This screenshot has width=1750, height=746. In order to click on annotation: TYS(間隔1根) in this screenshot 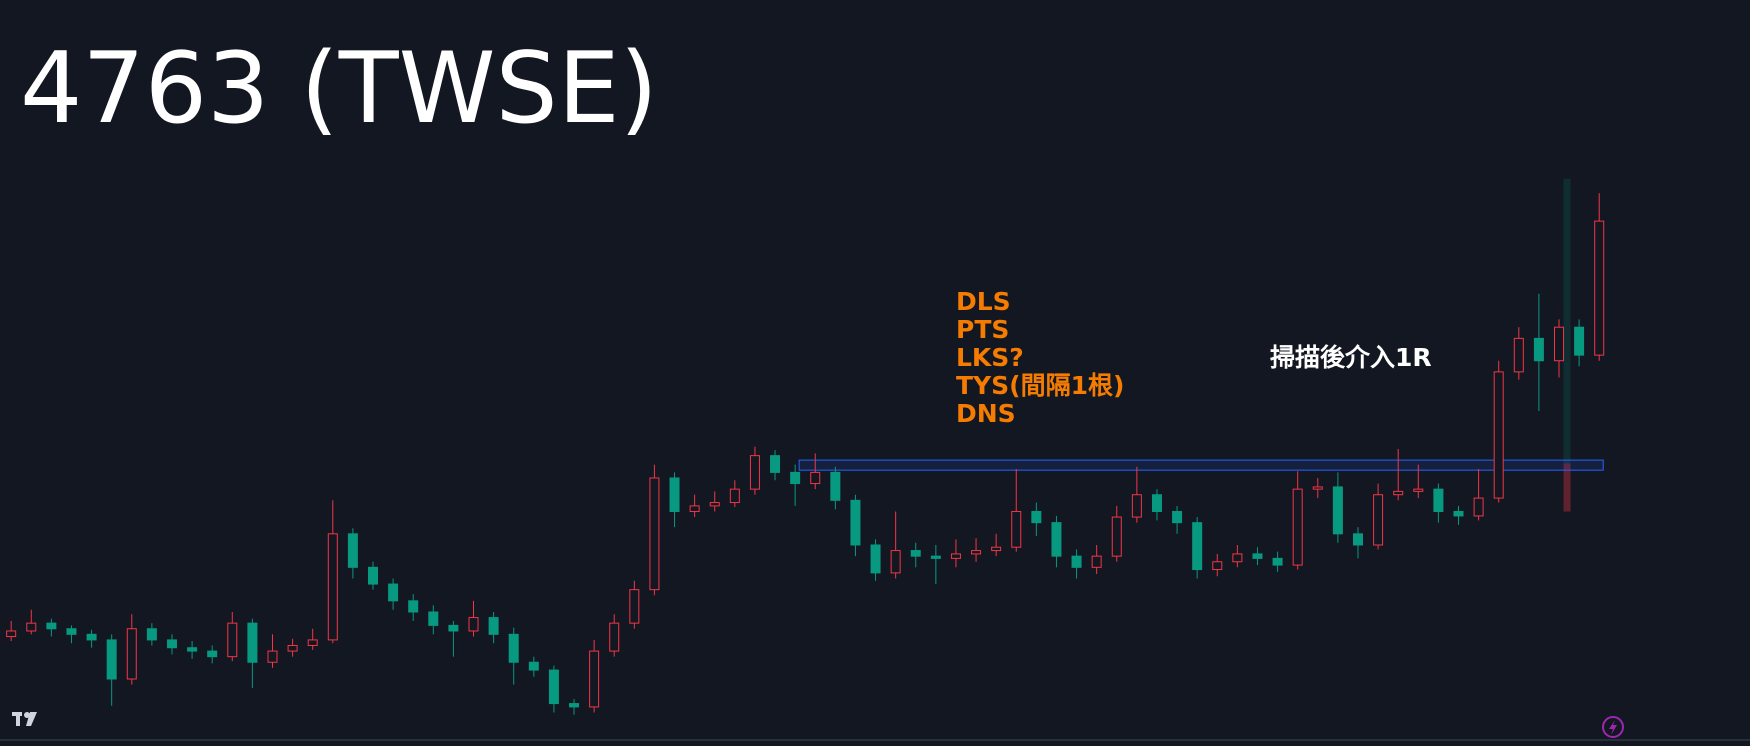, I will do `click(1040, 385)`.